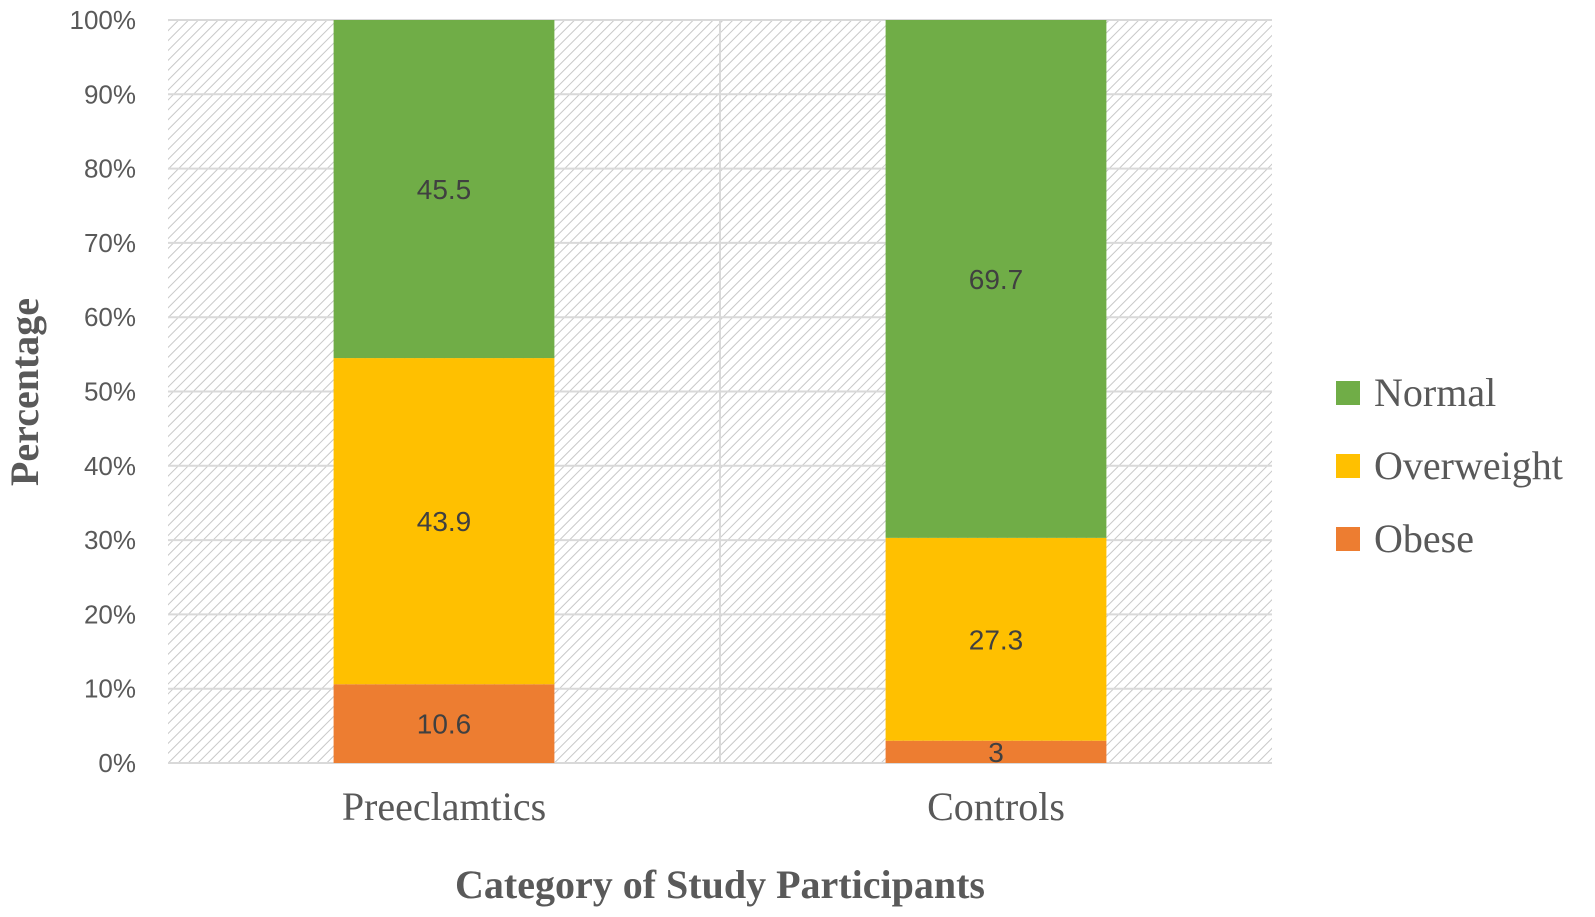 This screenshot has height=917, width=1595. What do you see at coordinates (1348, 466) in the screenshot?
I see `legend-swatch-overweight` at bounding box center [1348, 466].